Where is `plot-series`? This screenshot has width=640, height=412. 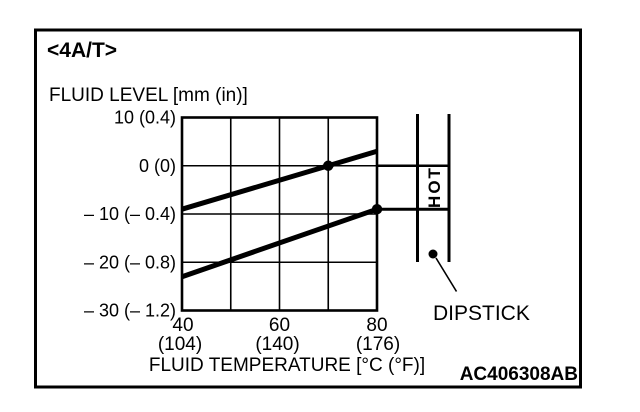
plot-series is located at coordinates (282, 214).